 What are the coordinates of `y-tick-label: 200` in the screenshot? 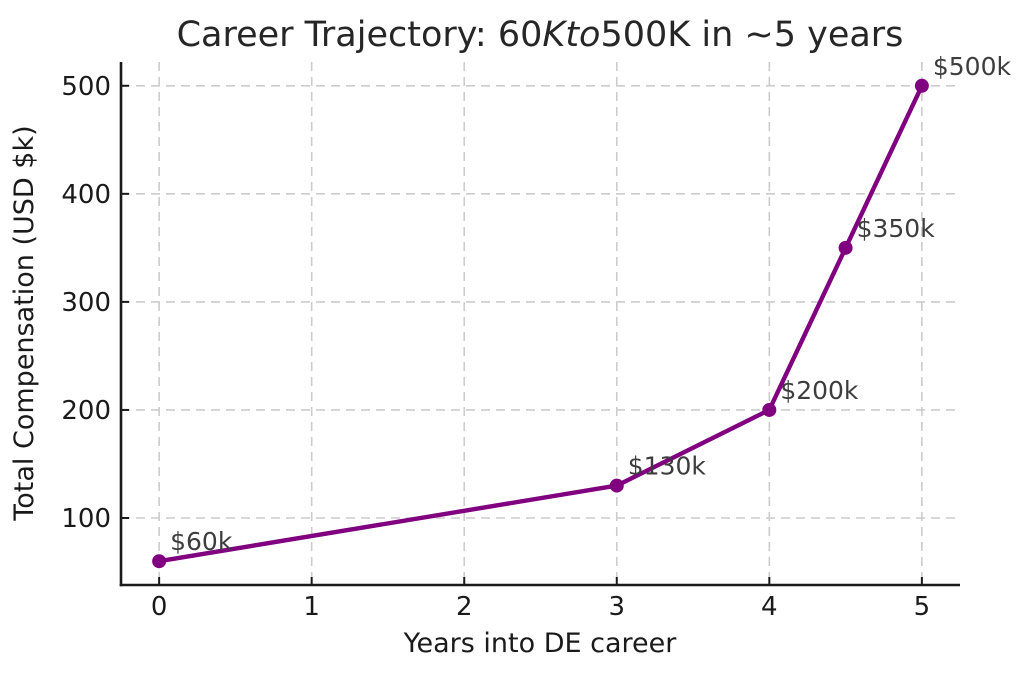 It's located at (86, 411).